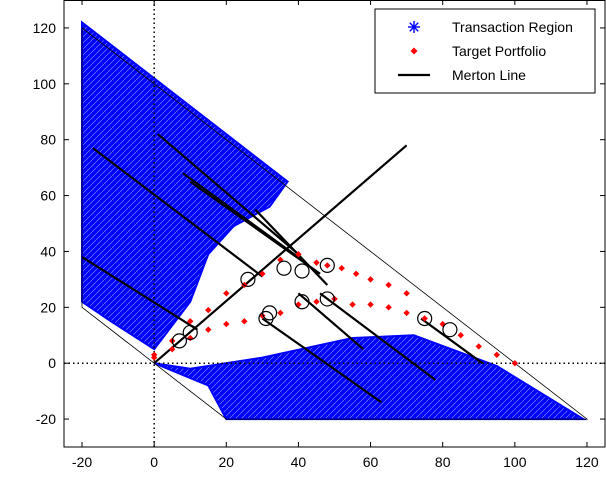 The width and height of the screenshot is (606, 484). I want to click on x-tick-label: 60, so click(371, 462).